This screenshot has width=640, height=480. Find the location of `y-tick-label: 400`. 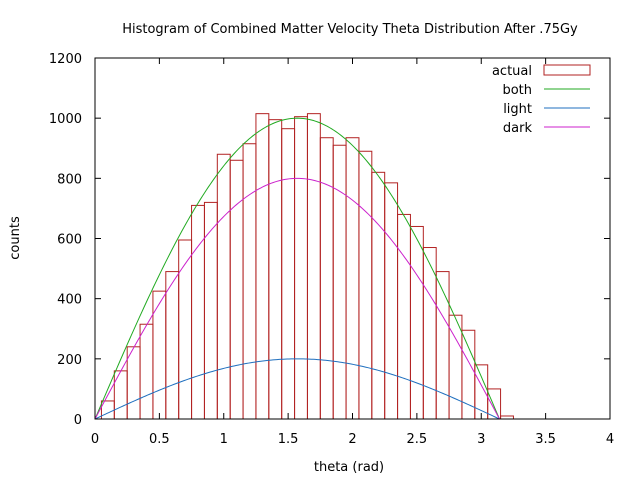

y-tick-label: 400 is located at coordinates (69, 300).